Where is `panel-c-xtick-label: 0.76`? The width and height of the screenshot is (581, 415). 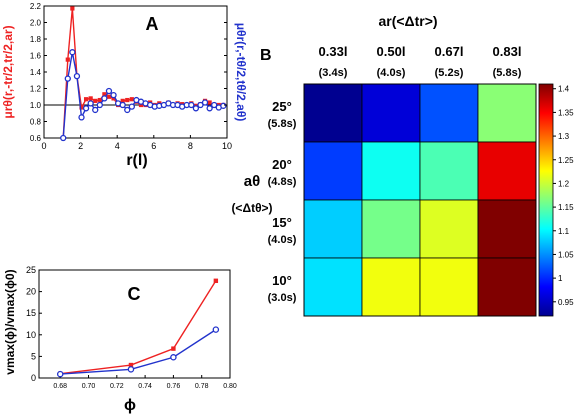
panel-c-xtick-label: 0.76 is located at coordinates (174, 386).